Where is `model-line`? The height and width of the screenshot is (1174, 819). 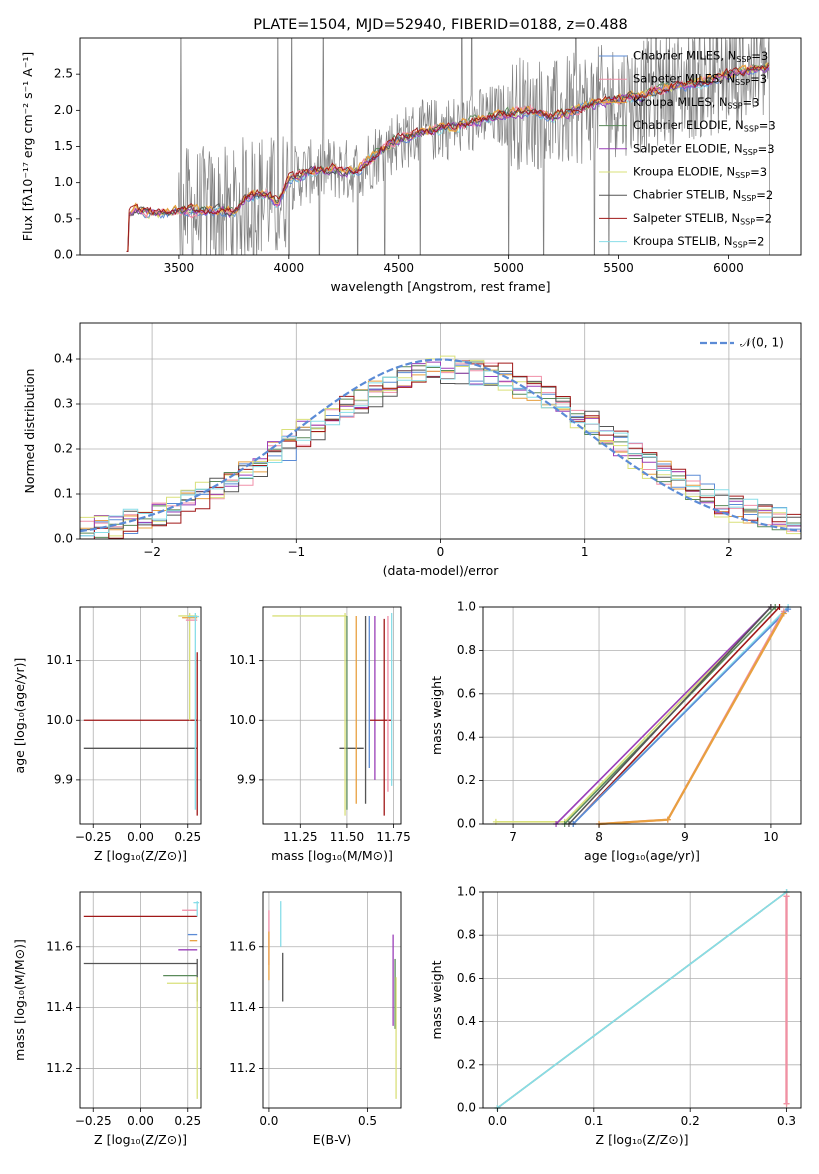 model-line is located at coordinates (448, 158).